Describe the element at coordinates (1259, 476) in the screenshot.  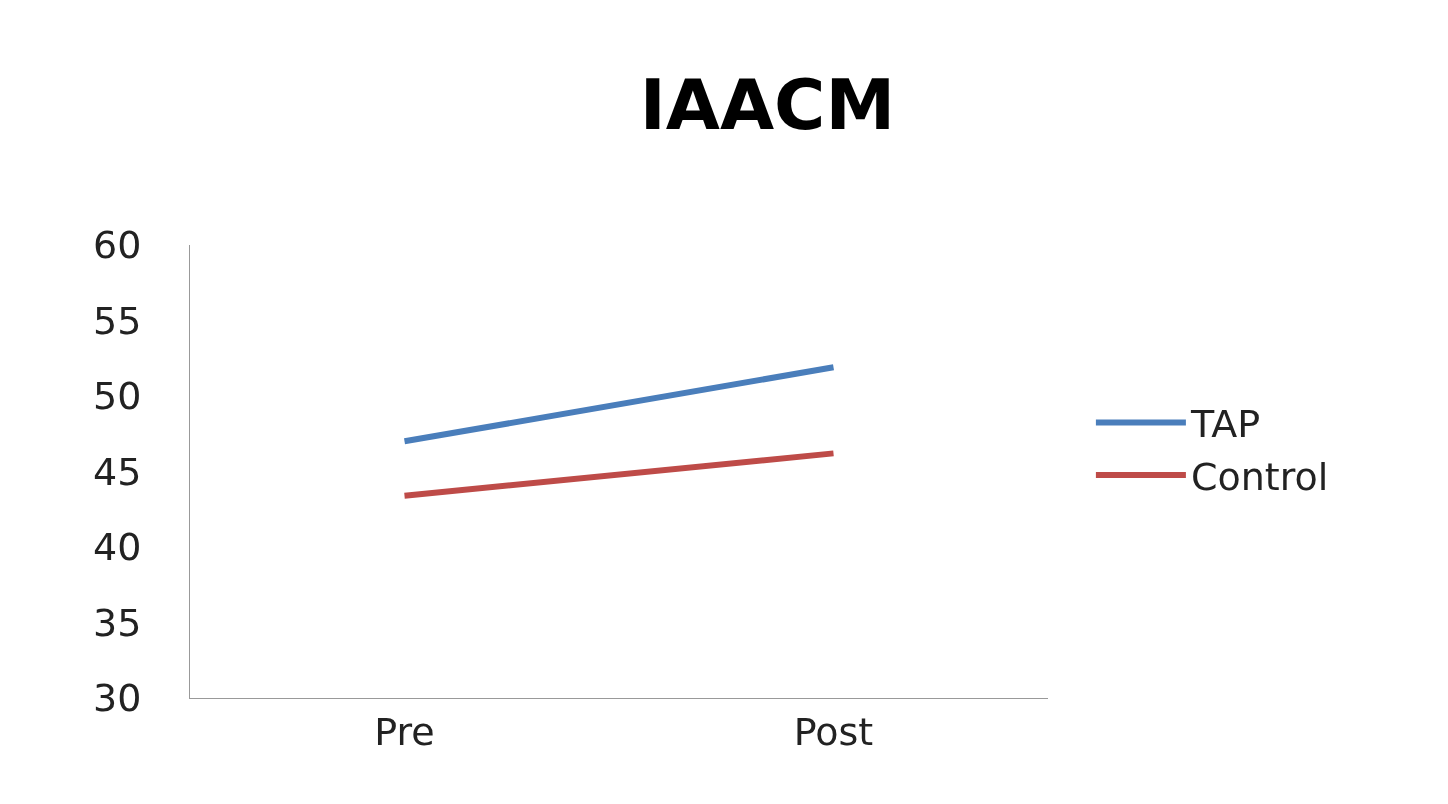
I see `legend-label: Control` at that location.